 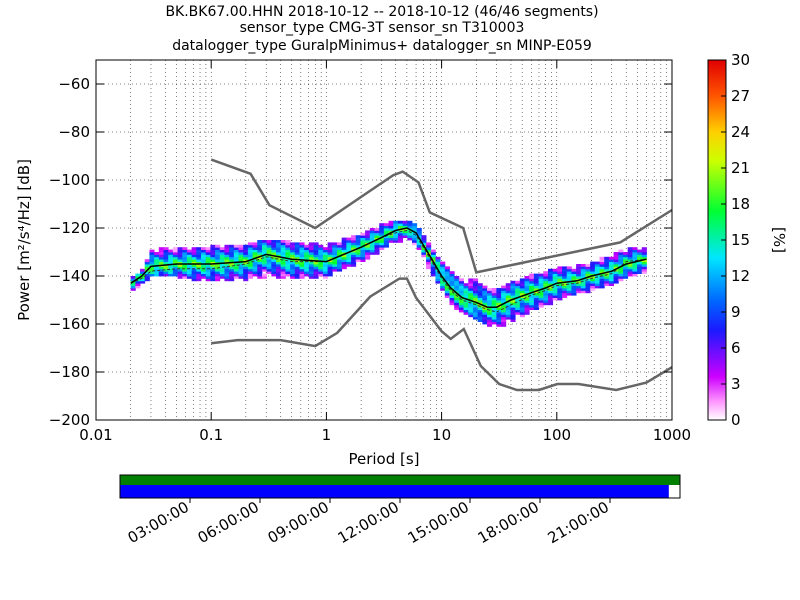 I want to click on y-tick-label: −100, so click(x=69, y=180).